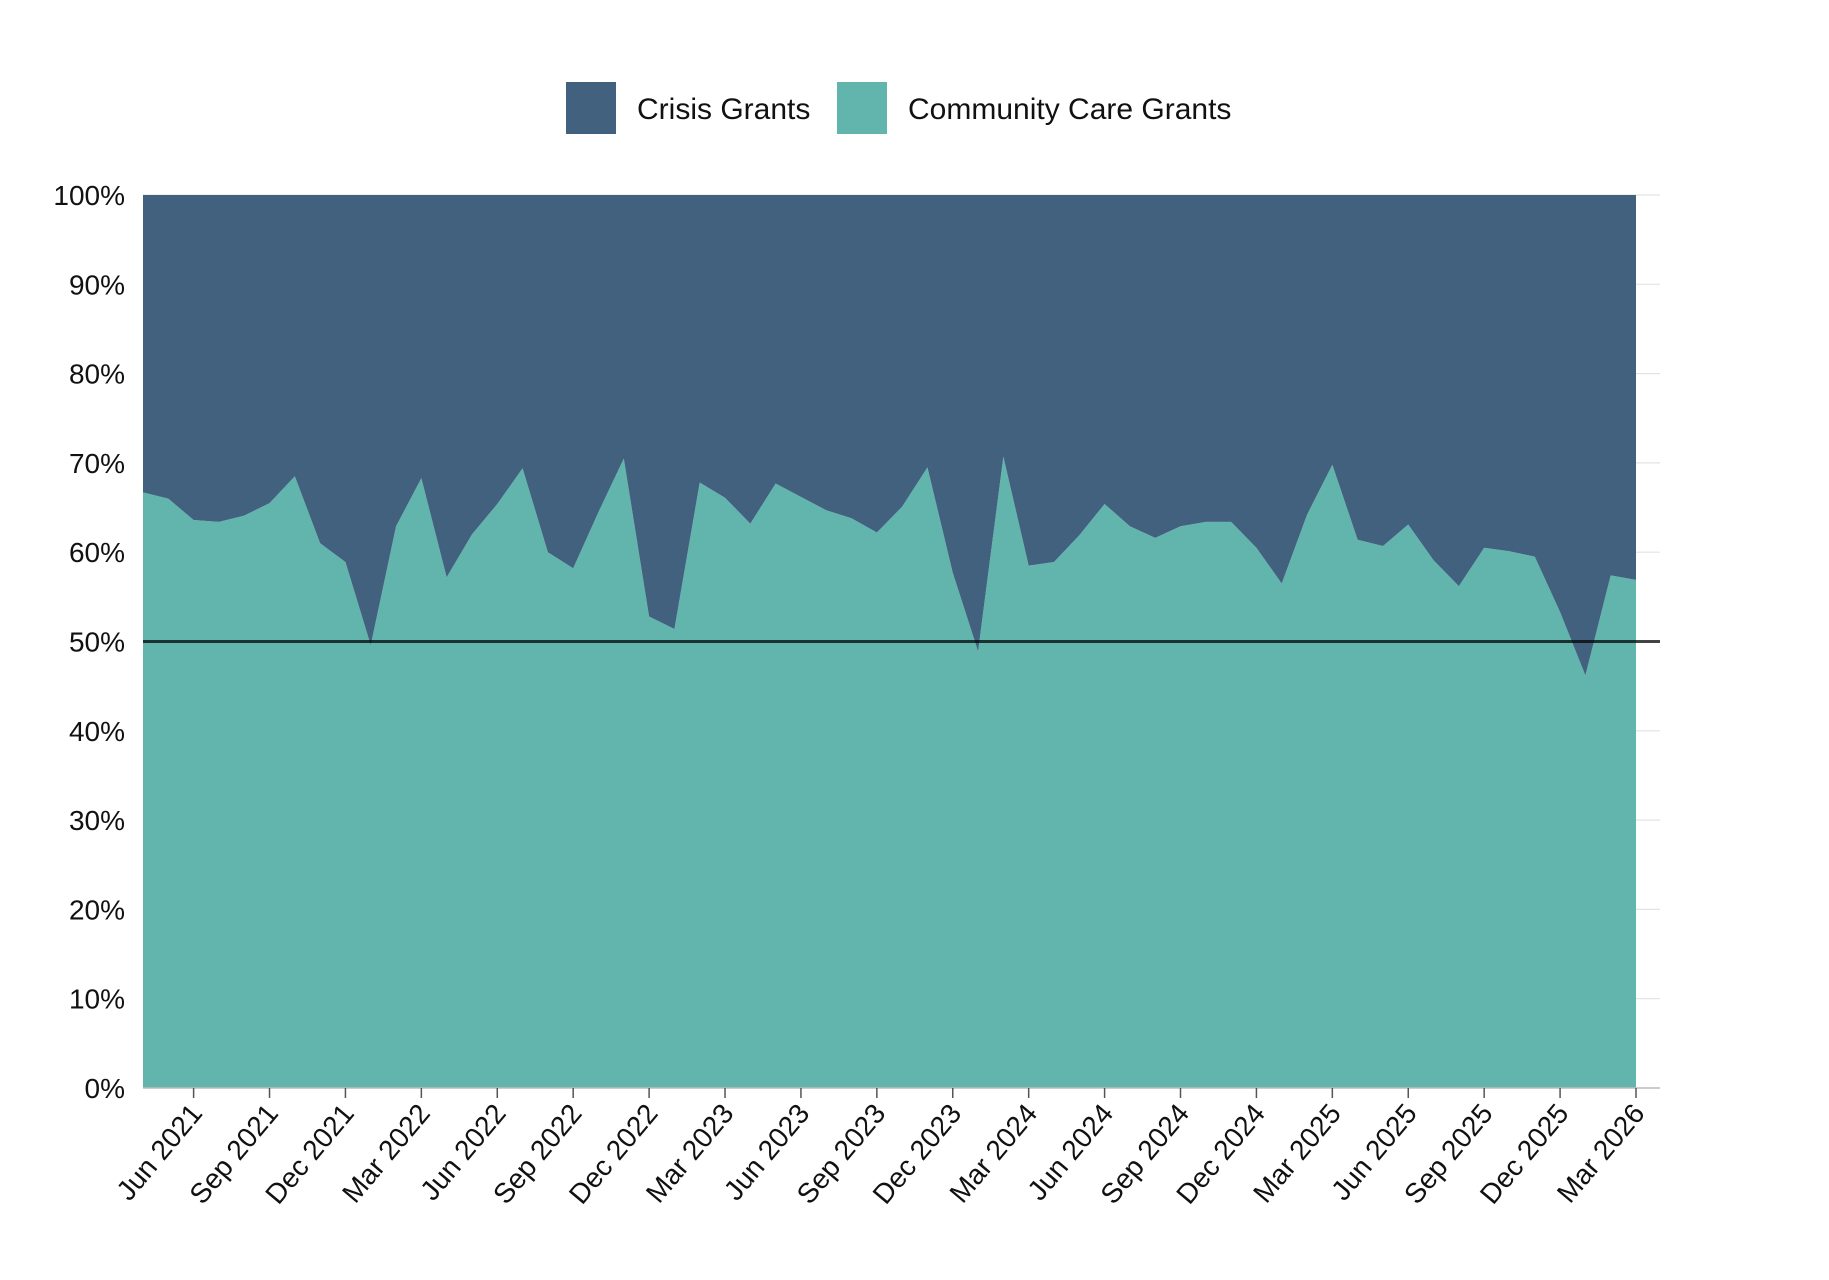 The height and width of the screenshot is (1280, 1829). I want to click on legend-swatch-community-care-grants, so click(862, 108).